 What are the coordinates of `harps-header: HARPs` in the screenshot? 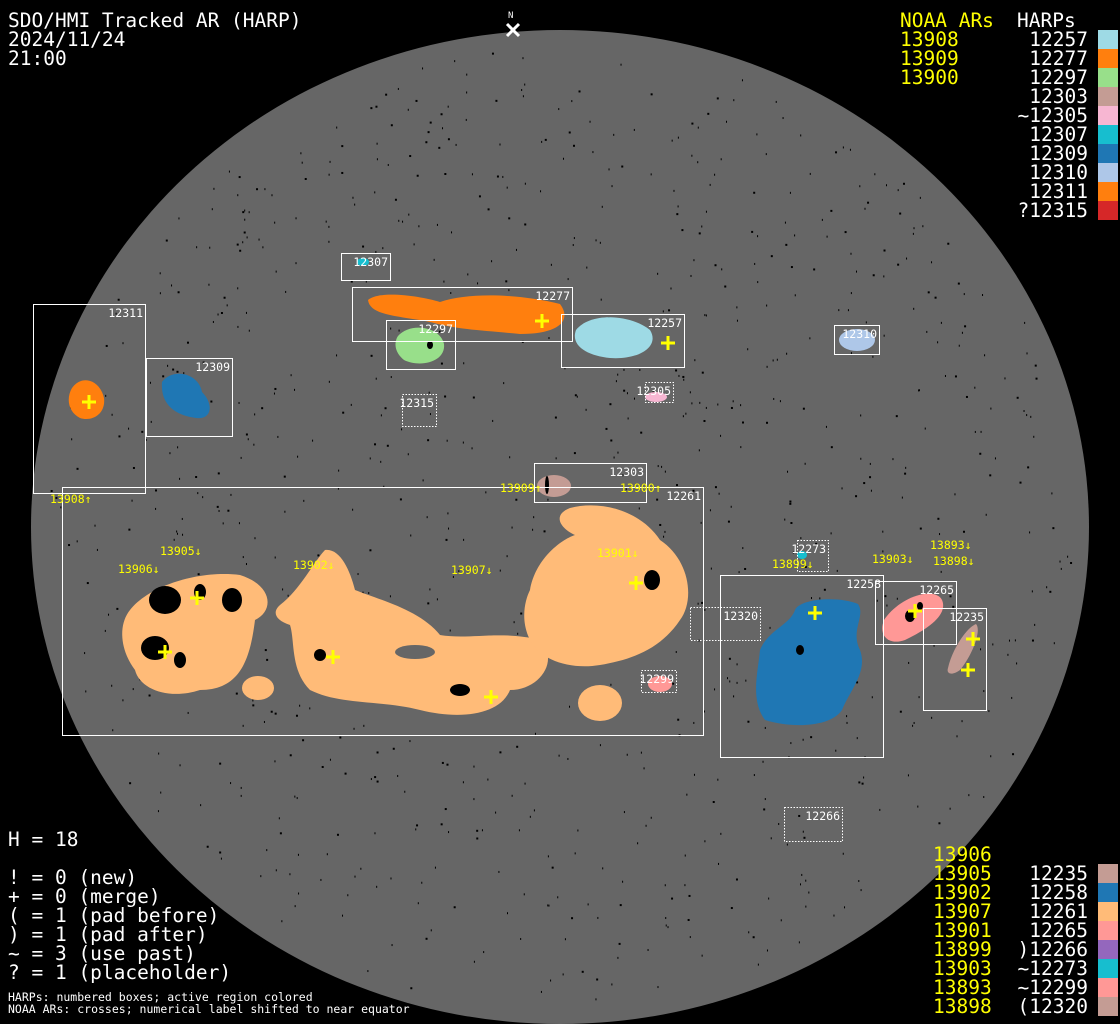 It's located at (1046, 20).